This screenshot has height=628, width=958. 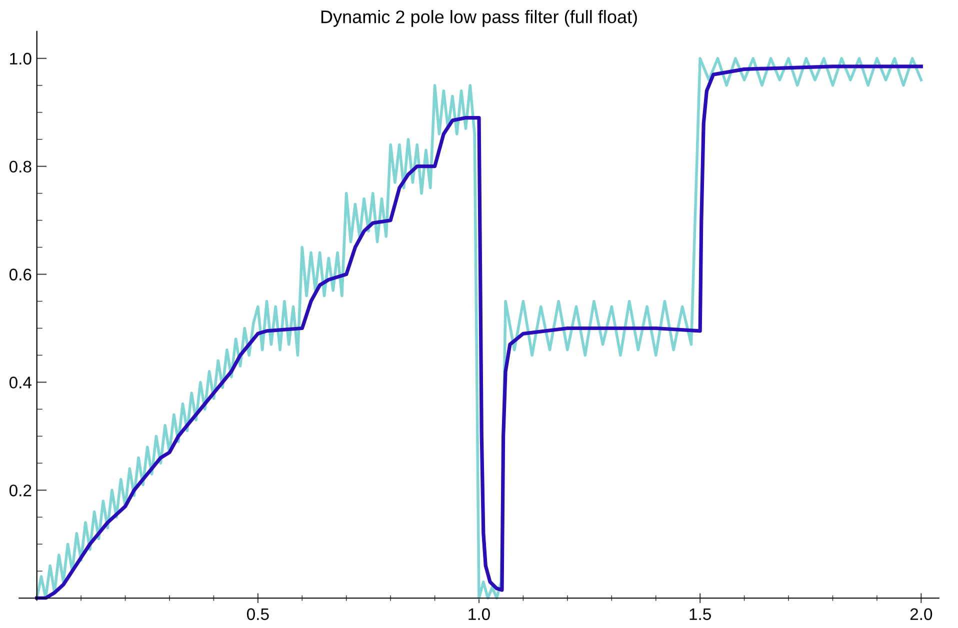 I want to click on y-tick-label: 0.2, so click(x=20, y=490).